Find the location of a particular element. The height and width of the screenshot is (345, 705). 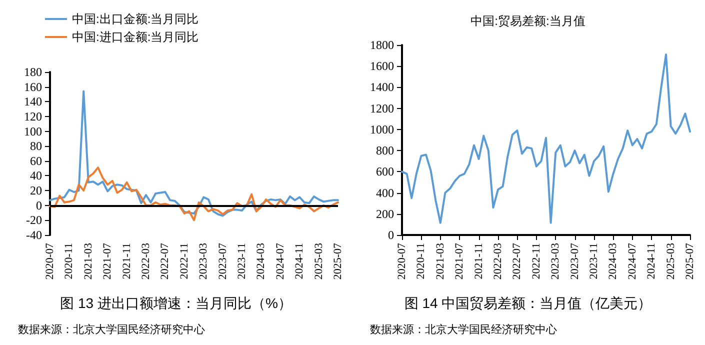

y-tick-label: 400 is located at coordinates (385, 193).